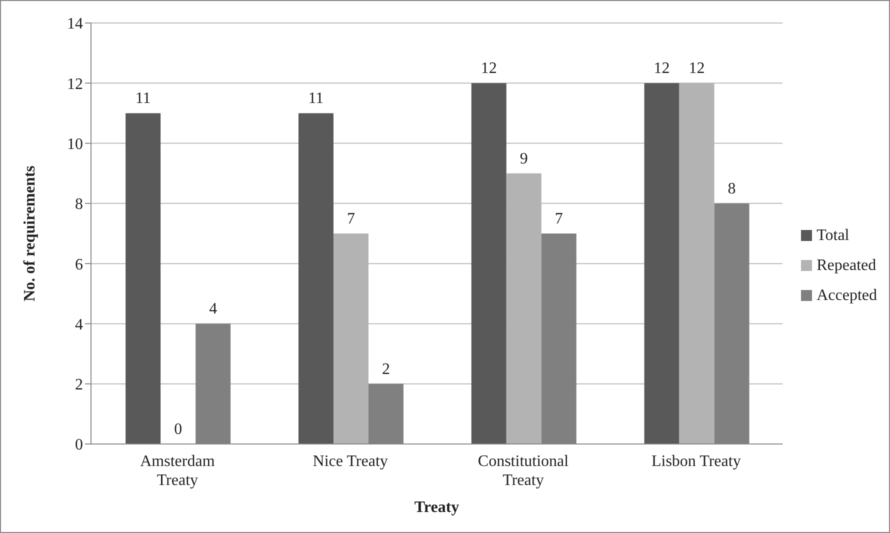  I want to click on y-tick-label: 0, so click(79, 445).